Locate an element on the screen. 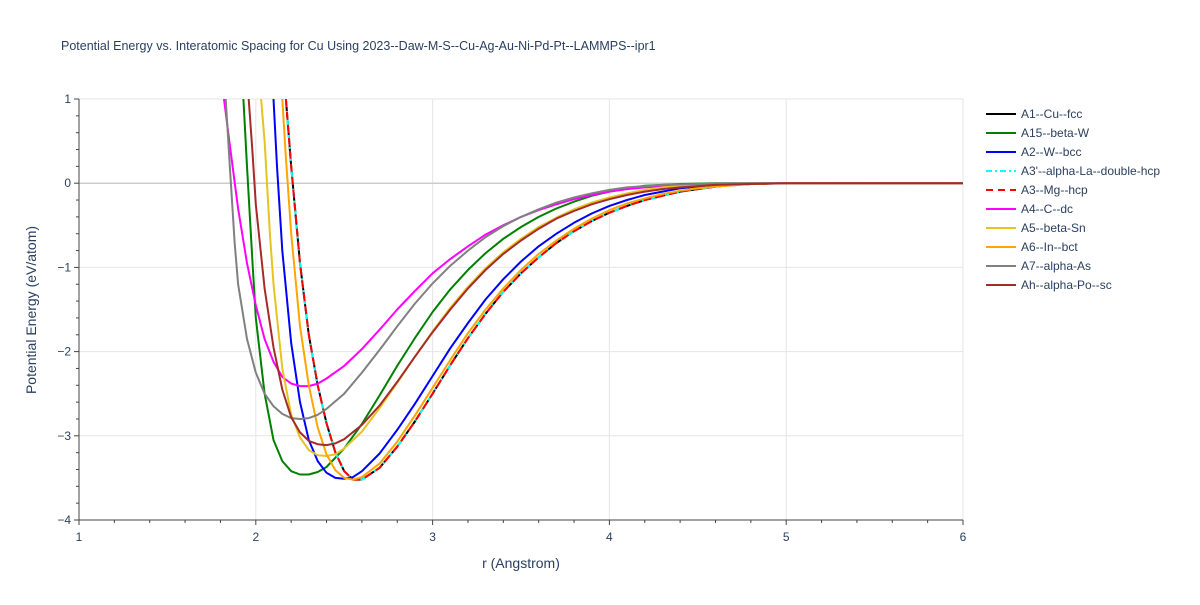 The width and height of the screenshot is (1200, 605). legend-label: A7--alpha-As is located at coordinates (1056, 266).